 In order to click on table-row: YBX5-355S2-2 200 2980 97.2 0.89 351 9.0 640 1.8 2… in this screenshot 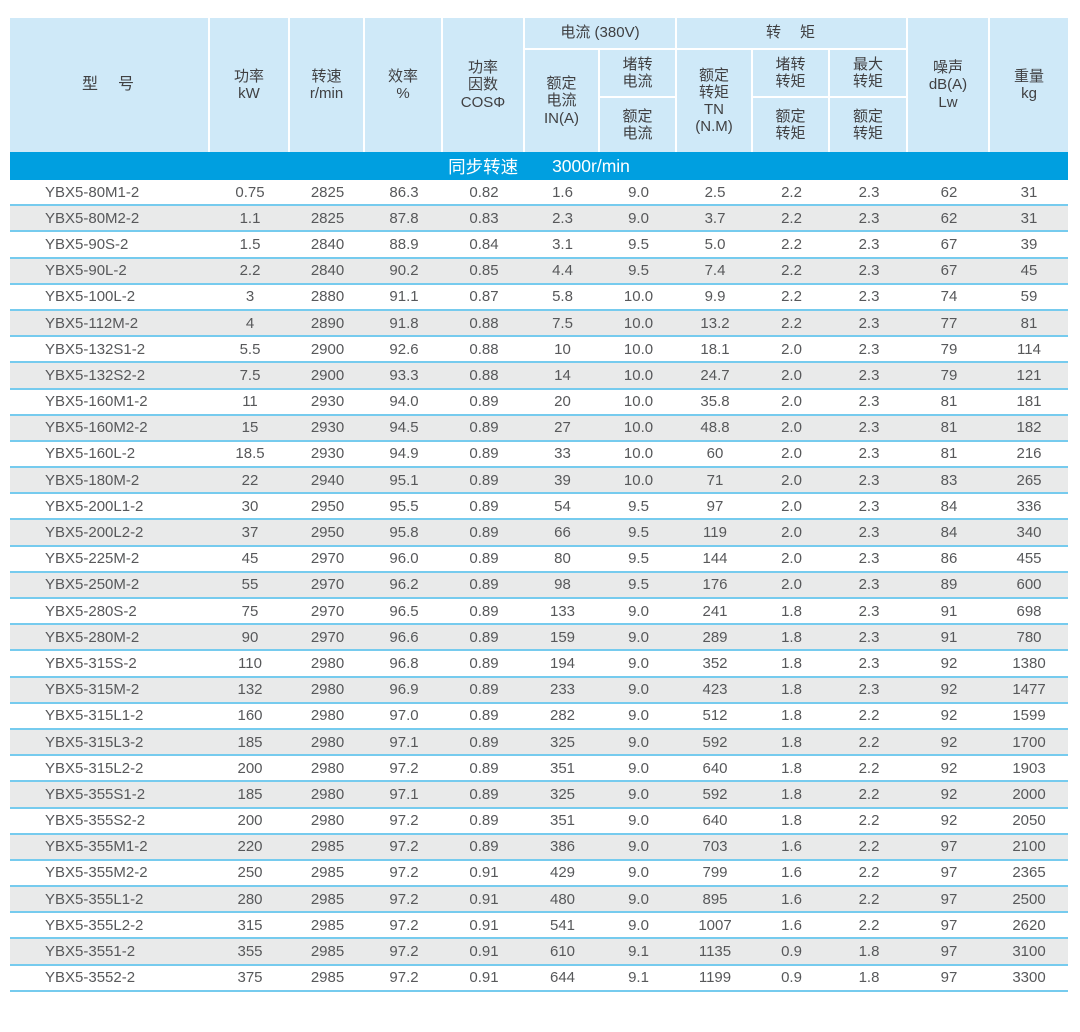, I will do `click(539, 821)`.